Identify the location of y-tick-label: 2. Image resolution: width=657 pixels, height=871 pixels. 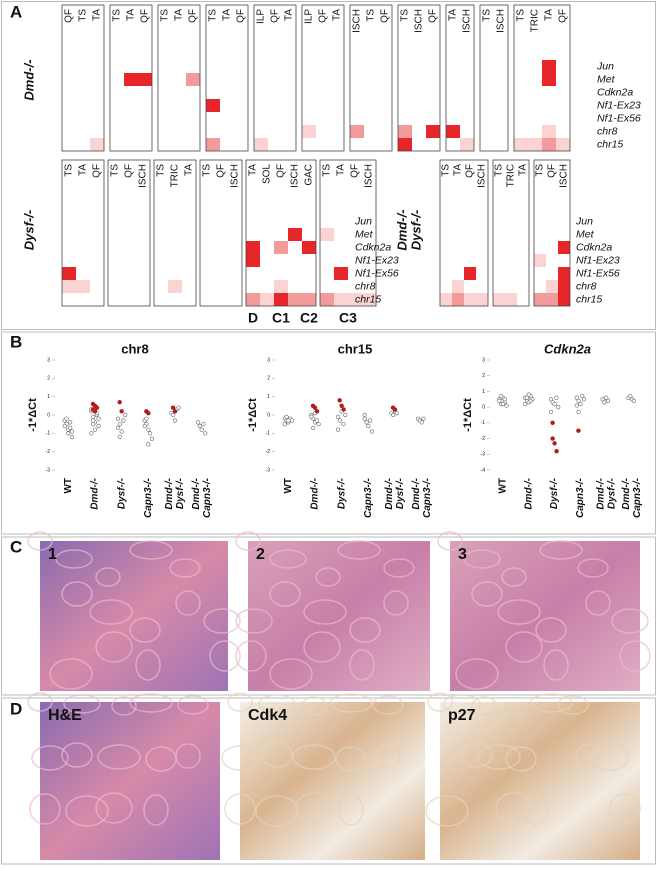
(483, 376).